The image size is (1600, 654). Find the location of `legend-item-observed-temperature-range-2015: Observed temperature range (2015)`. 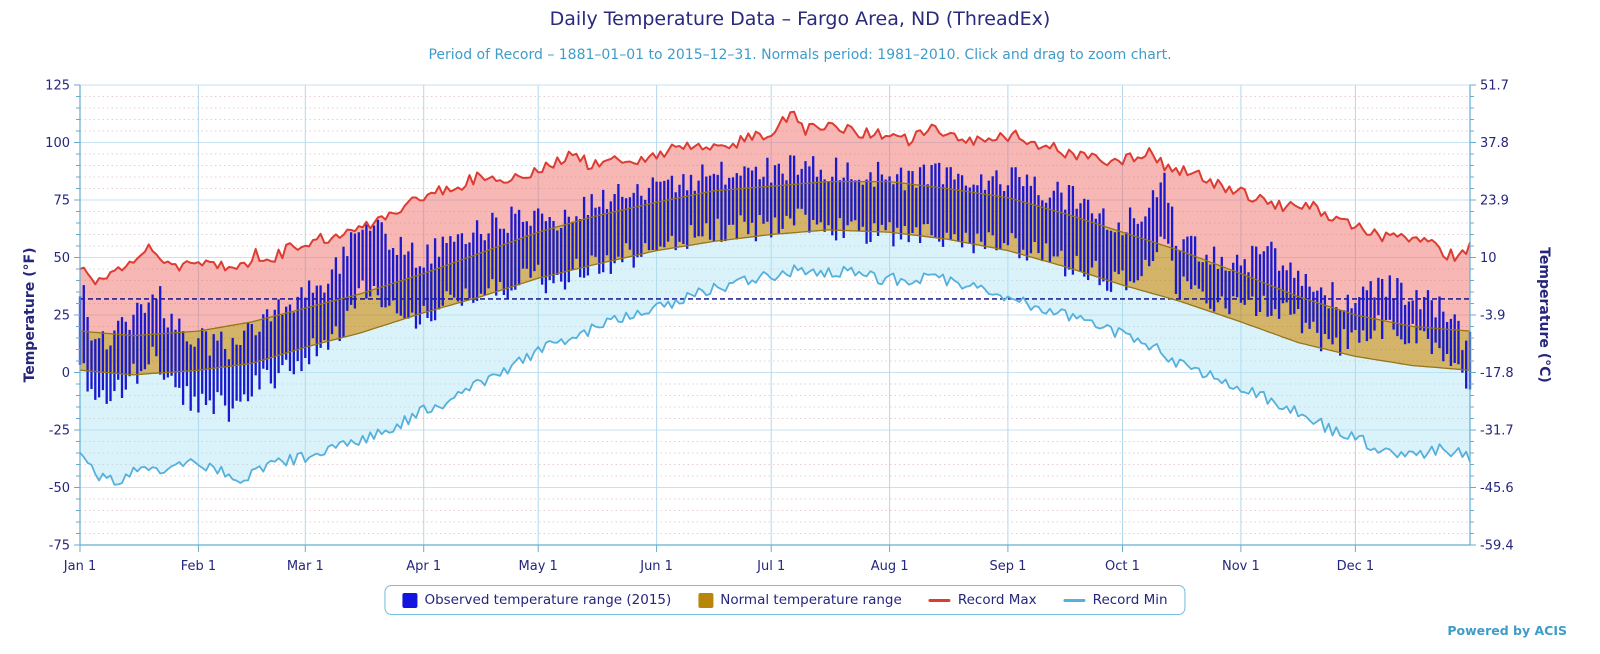

legend-item-observed-temperature-range-2015: Observed temperature range (2015) is located at coordinates (536, 600).